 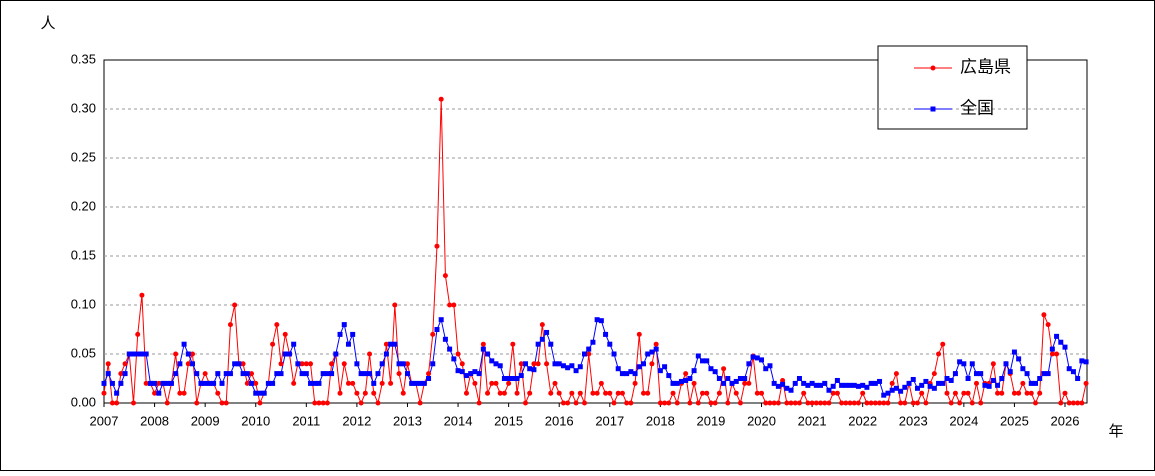 What do you see at coordinates (1115, 431) in the screenshot?
I see `x-axis-label: 年` at bounding box center [1115, 431].